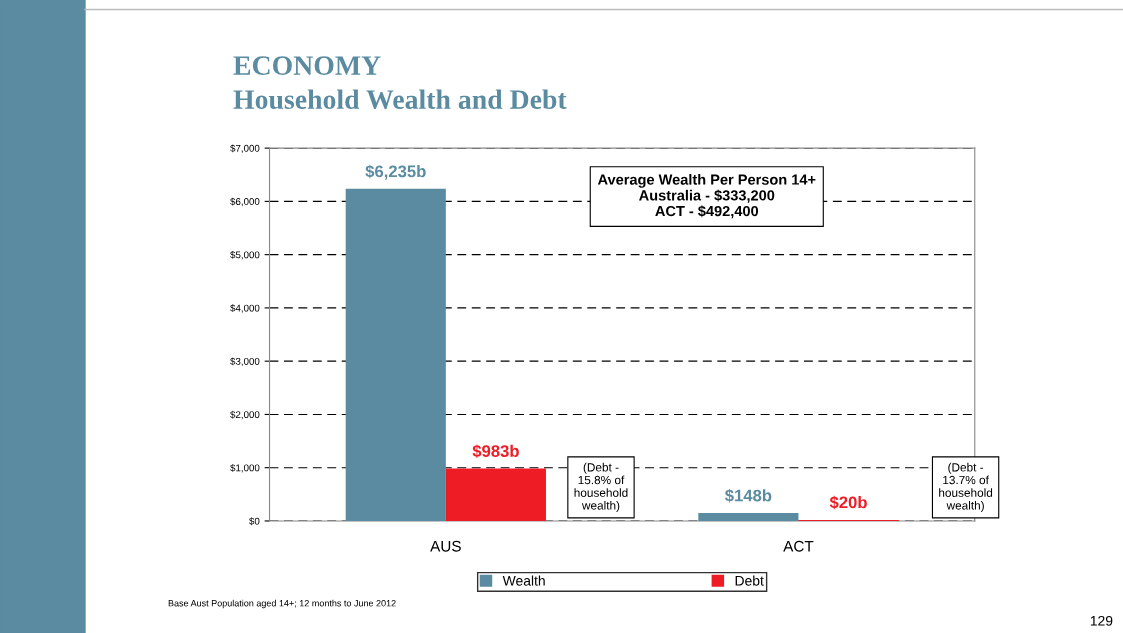 The height and width of the screenshot is (633, 1123). I want to click on y-tick-label: $4,000, so click(245, 308).